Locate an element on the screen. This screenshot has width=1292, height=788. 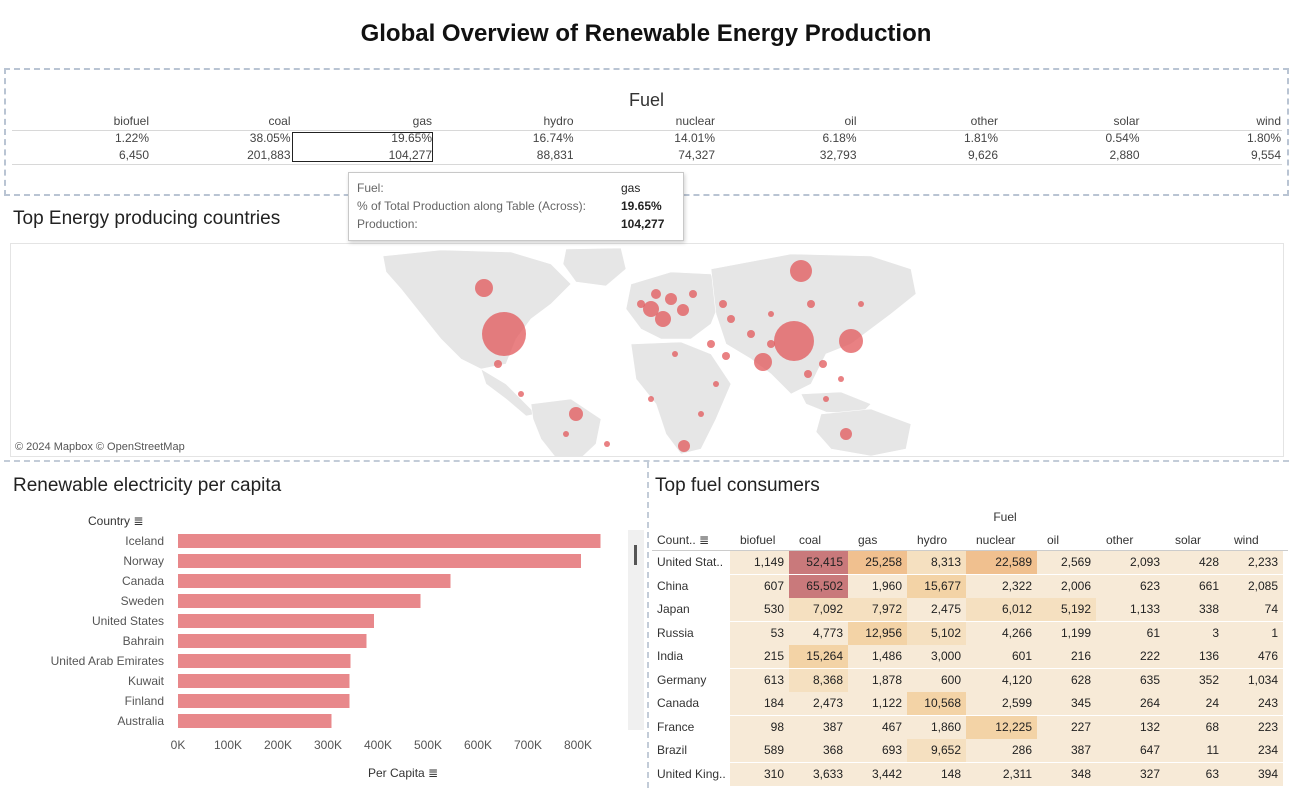
heatmap-cell: 387 is located at coordinates (818, 727).